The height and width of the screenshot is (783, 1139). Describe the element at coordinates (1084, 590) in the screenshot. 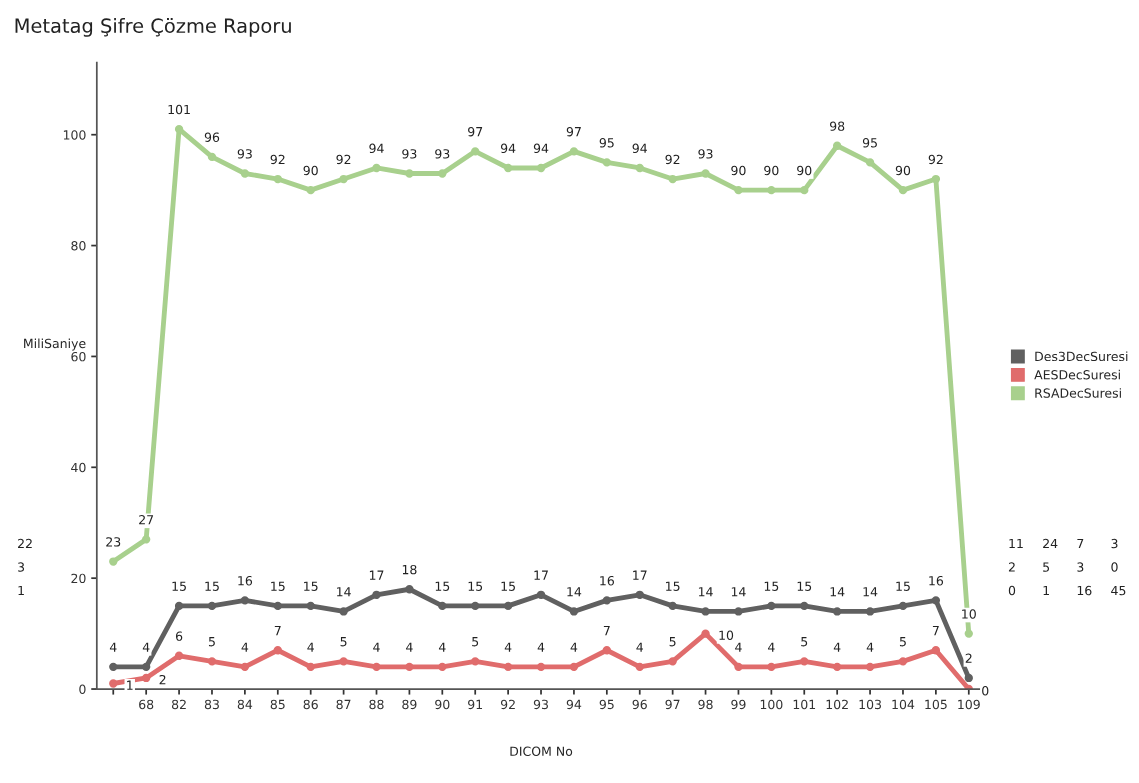

I see `text: 16` at that location.